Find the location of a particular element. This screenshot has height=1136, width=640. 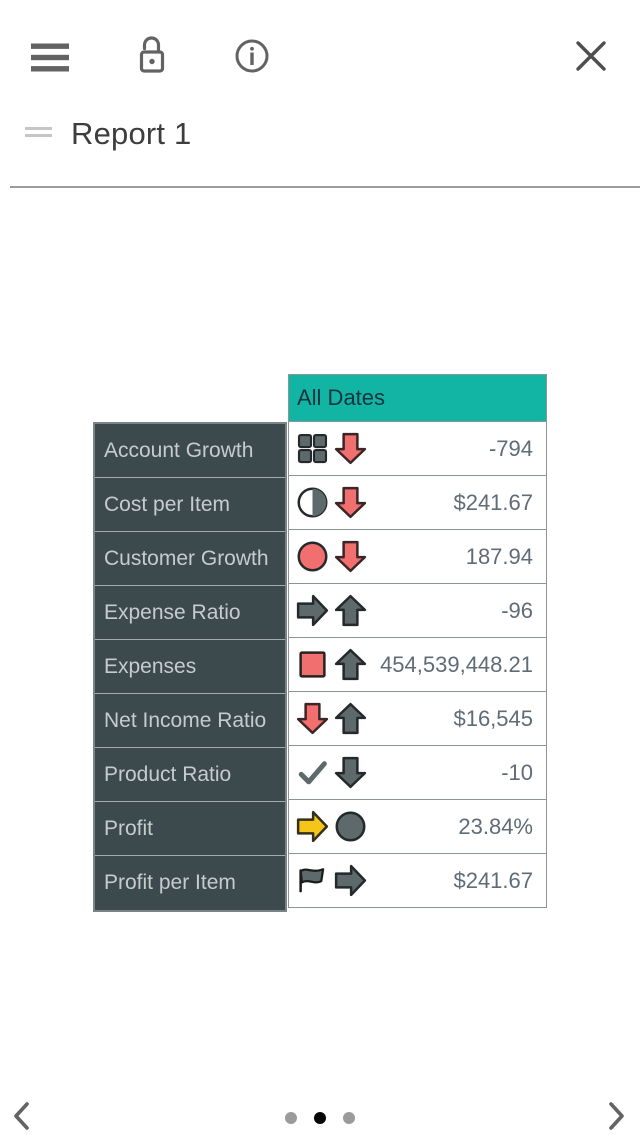

next-page-button is located at coordinates (617, 1118).